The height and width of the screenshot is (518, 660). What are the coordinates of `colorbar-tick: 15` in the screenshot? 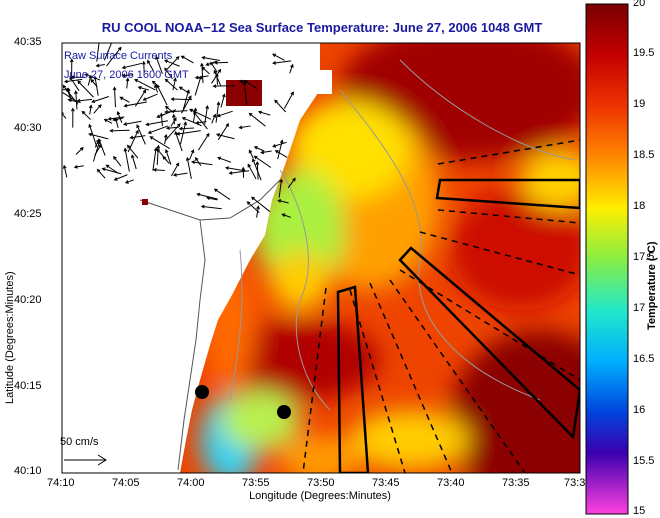 It's located at (639, 511).